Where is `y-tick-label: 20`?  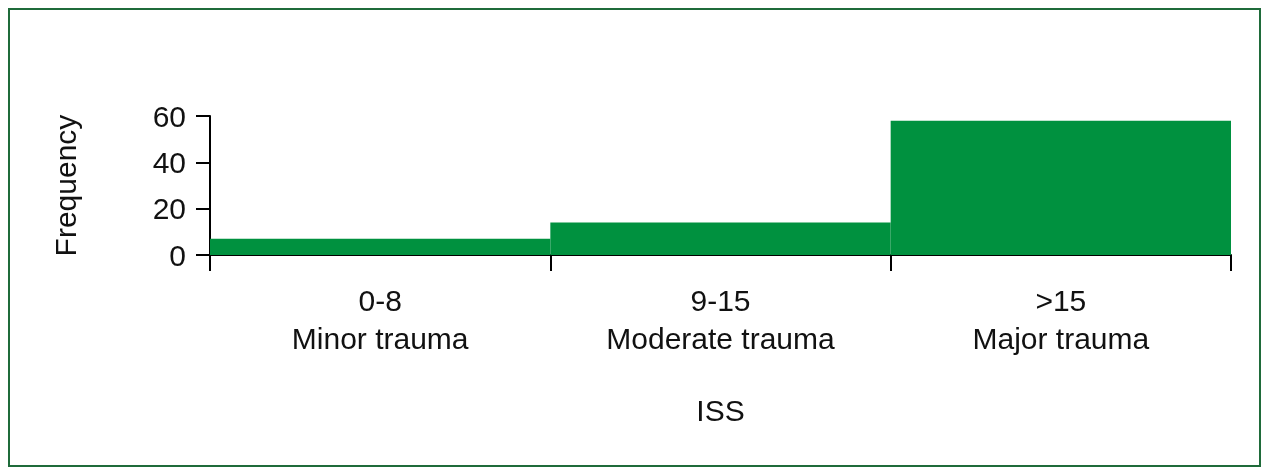
y-tick-label: 20 is located at coordinates (169, 209).